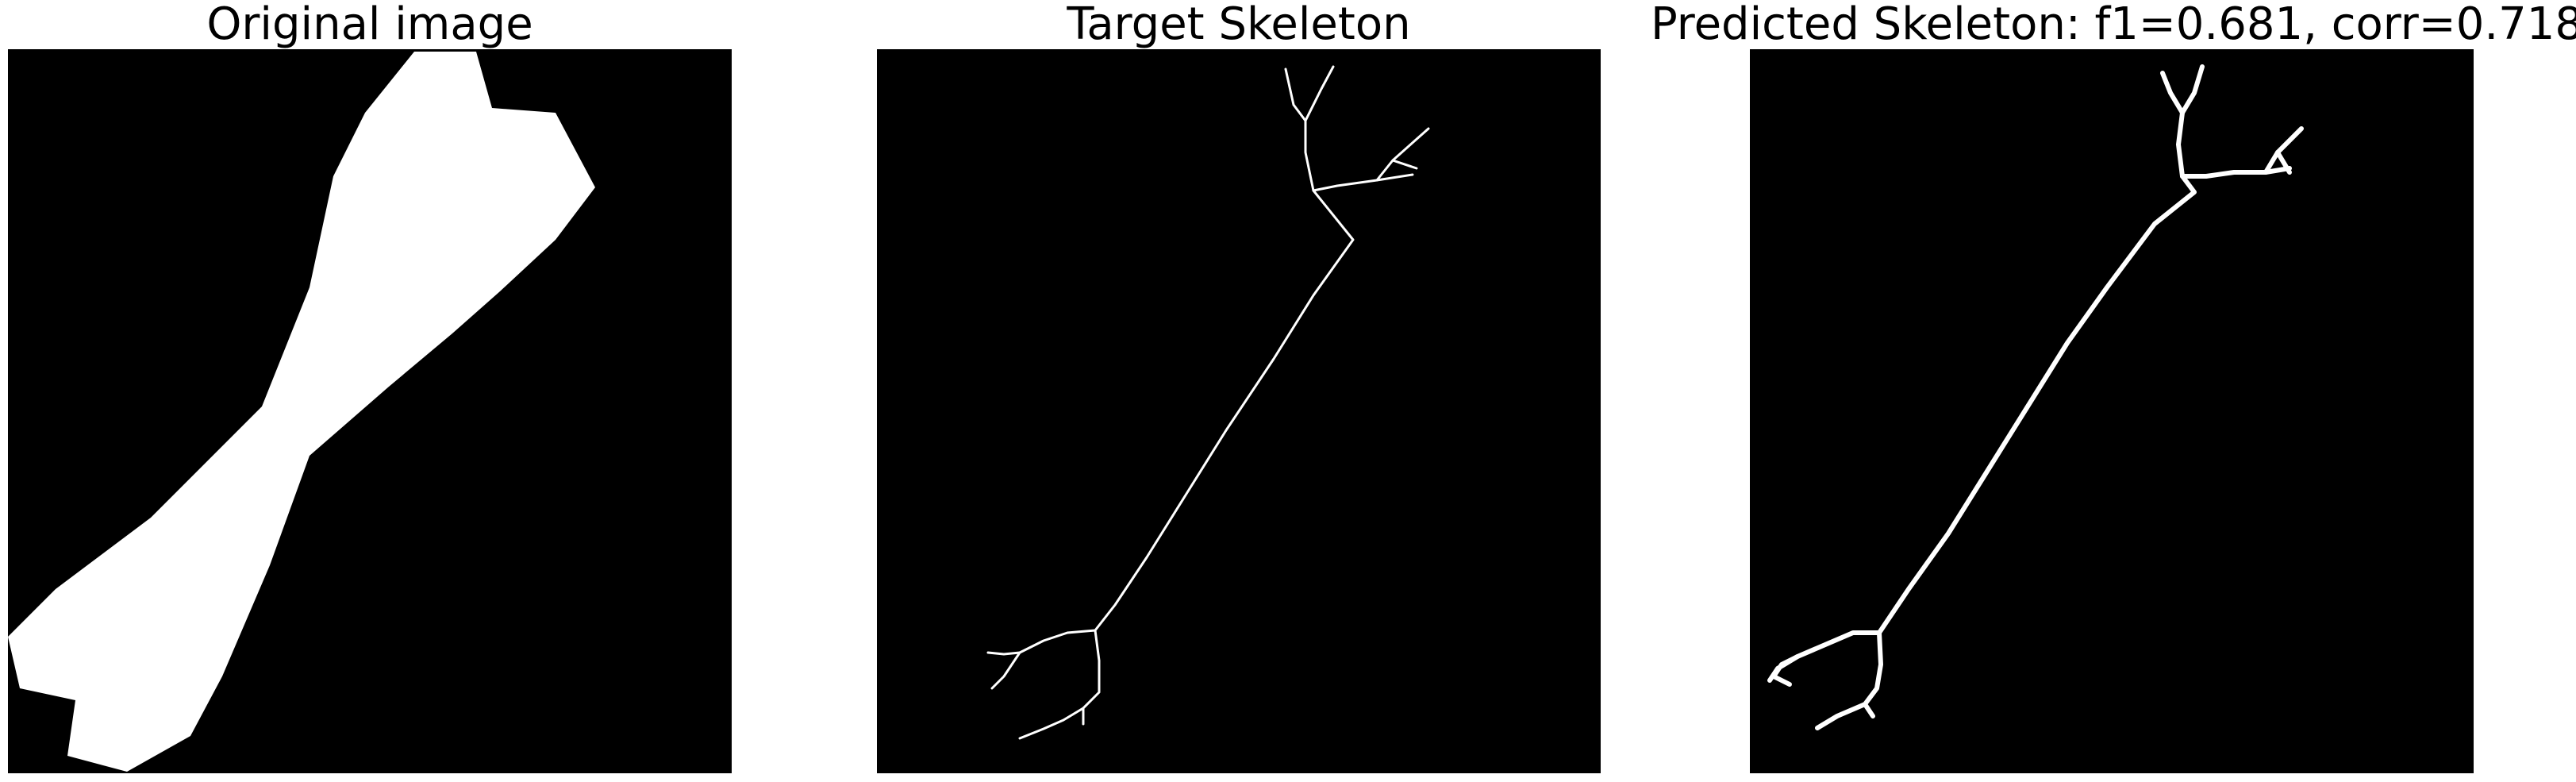 This screenshot has width=2576, height=782. I want to click on panel-title-predicted: Predicted Skeleton: f1=0.681, corr=0.718, so click(2113, 25).